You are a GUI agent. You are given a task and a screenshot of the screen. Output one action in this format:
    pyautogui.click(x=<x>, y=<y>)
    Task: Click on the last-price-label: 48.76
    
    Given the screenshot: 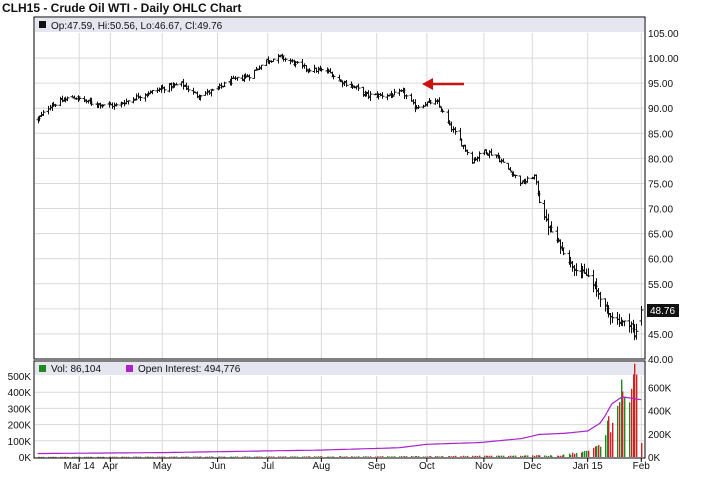 What is the action you would take?
    pyautogui.click(x=662, y=311)
    